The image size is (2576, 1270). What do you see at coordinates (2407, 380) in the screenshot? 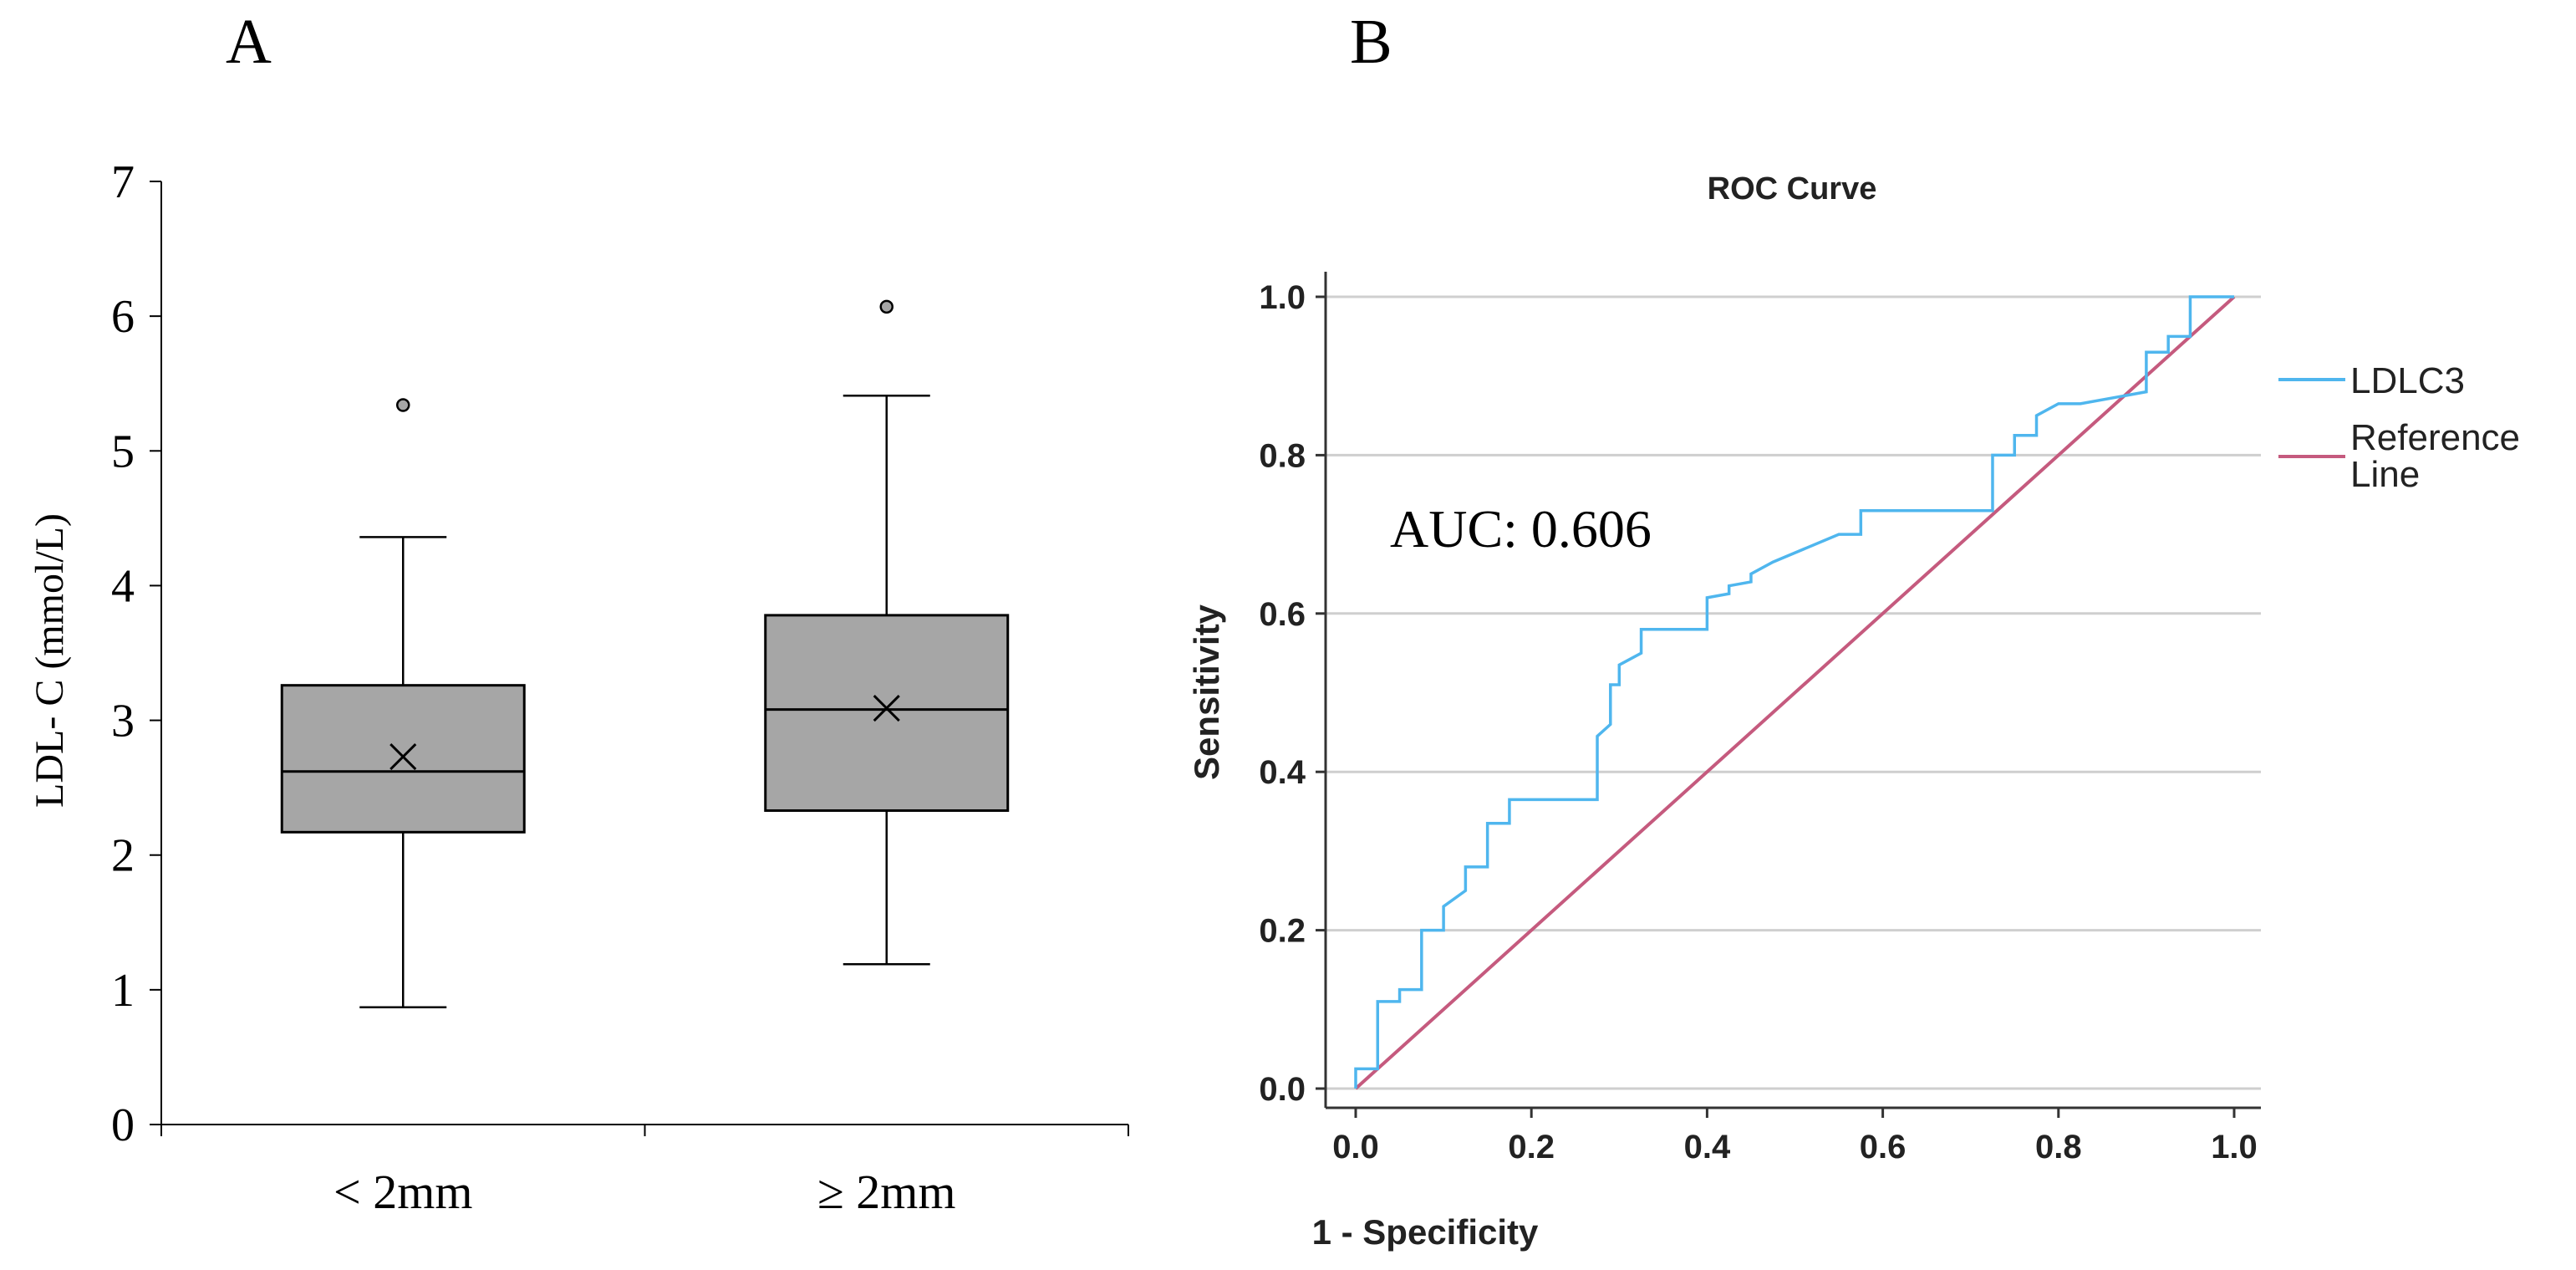
I see `legend-label-ldlc3: LDLC3` at bounding box center [2407, 380].